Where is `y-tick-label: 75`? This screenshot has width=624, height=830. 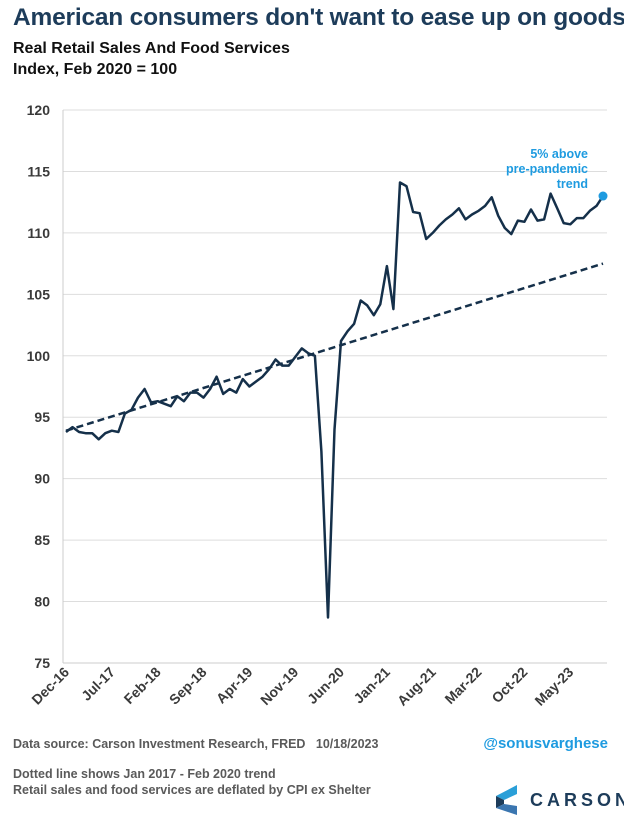 y-tick-label: 75 is located at coordinates (42, 663).